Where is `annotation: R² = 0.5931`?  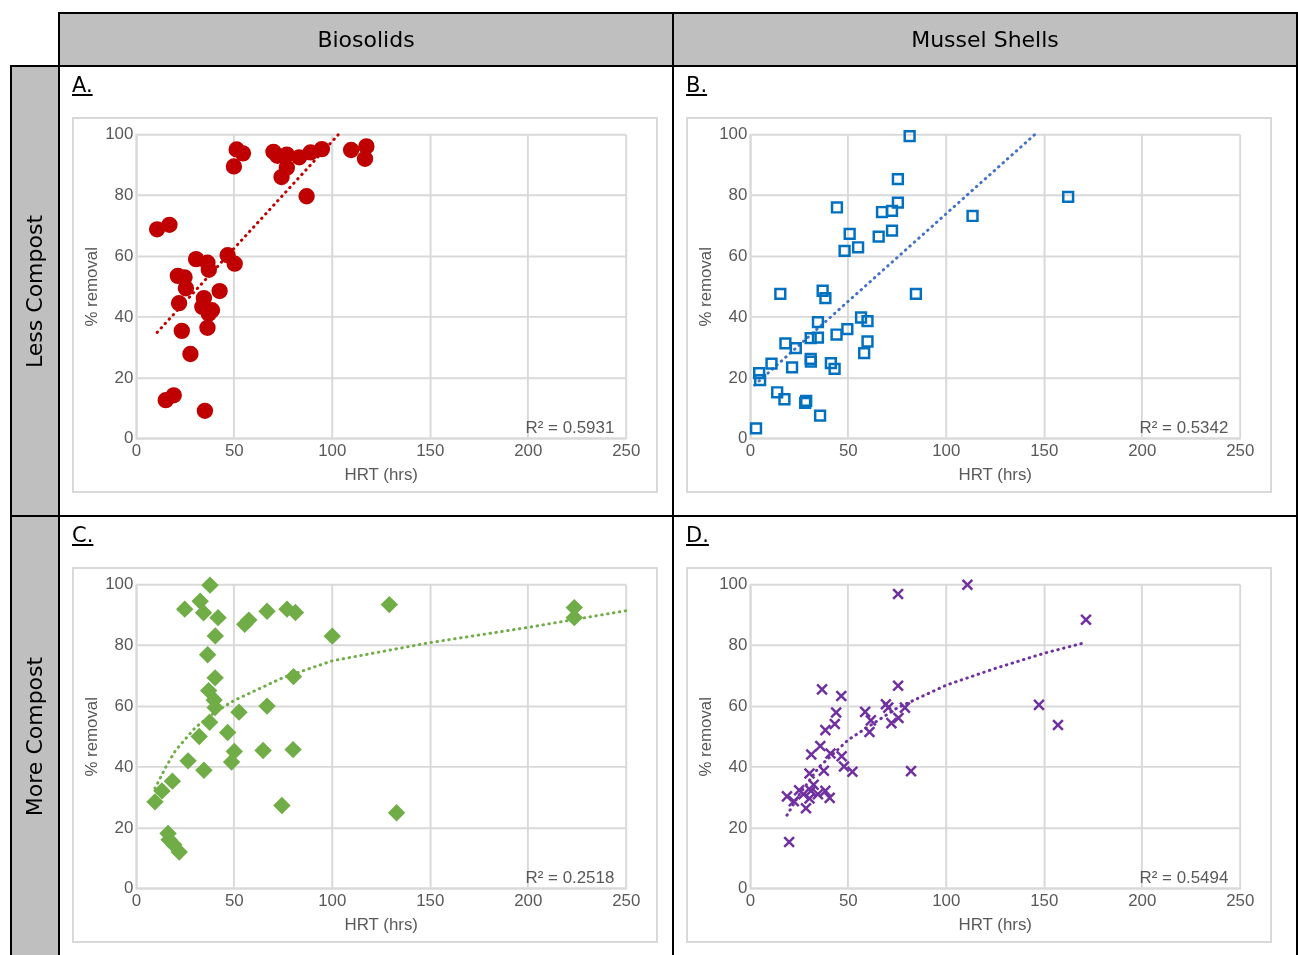 annotation: R² = 0.5931 is located at coordinates (570, 427).